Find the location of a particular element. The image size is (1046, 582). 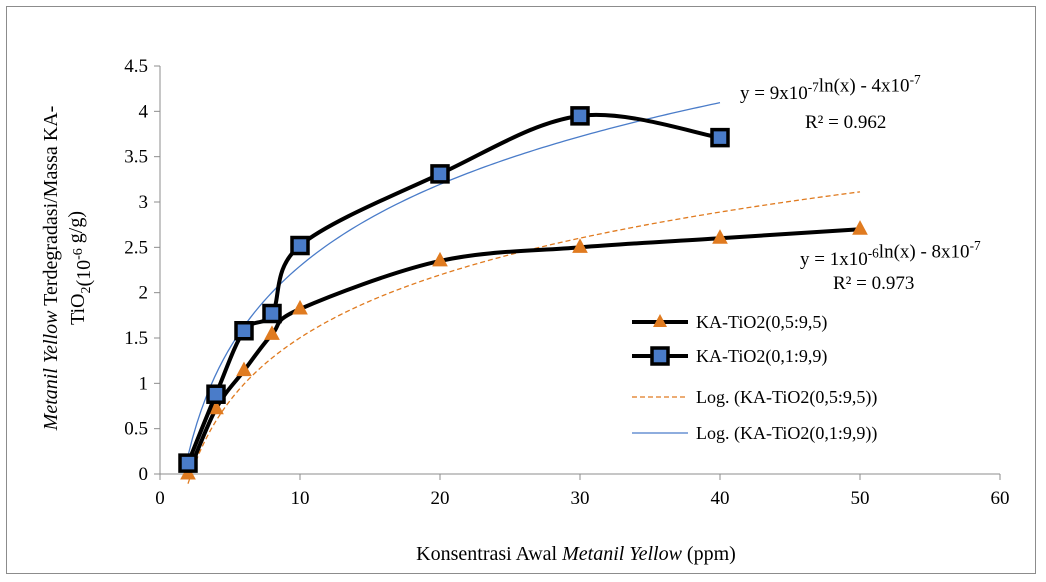

trendline-r2-1: R² = 0.973 is located at coordinates (873, 283).